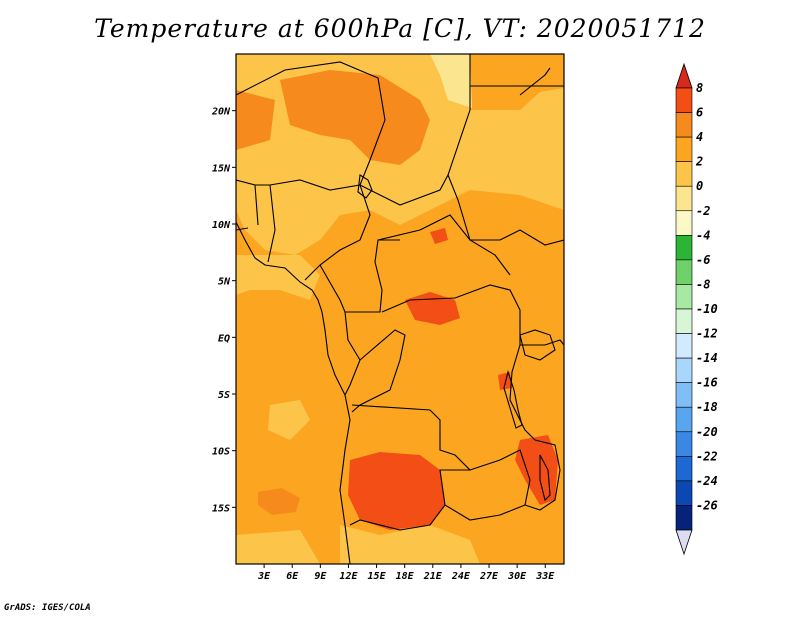 This screenshot has width=800, height=618. I want to click on colorbar-level-label: -18, so click(707, 407).